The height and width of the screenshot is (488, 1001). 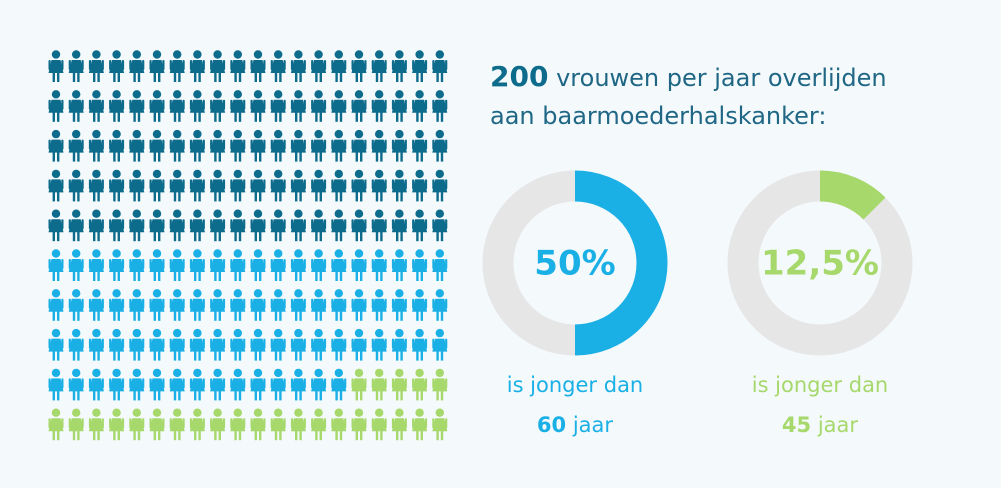 I want to click on caption-text: is jonger dan, so click(x=575, y=385).